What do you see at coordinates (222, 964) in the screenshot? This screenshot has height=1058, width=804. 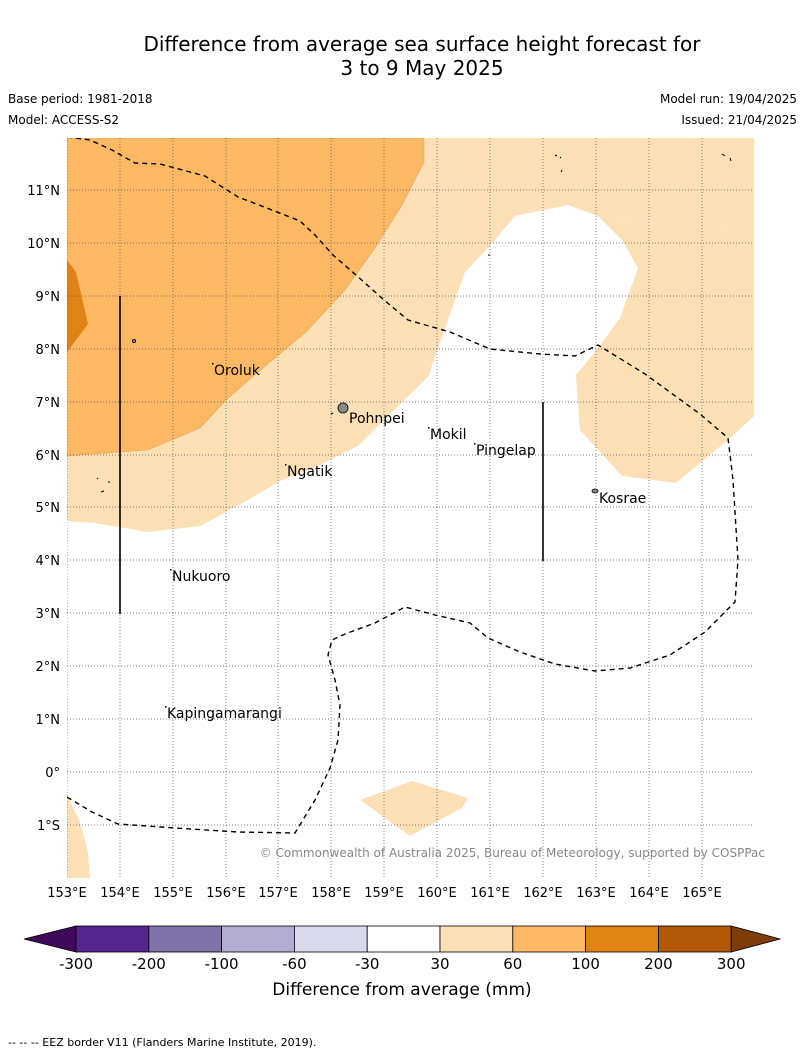 I see `colorbar-tick-label: -100` at bounding box center [222, 964].